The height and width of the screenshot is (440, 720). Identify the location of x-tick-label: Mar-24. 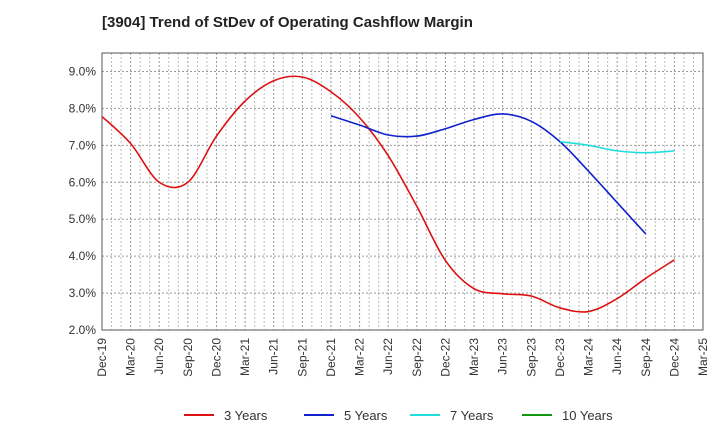
(589, 357).